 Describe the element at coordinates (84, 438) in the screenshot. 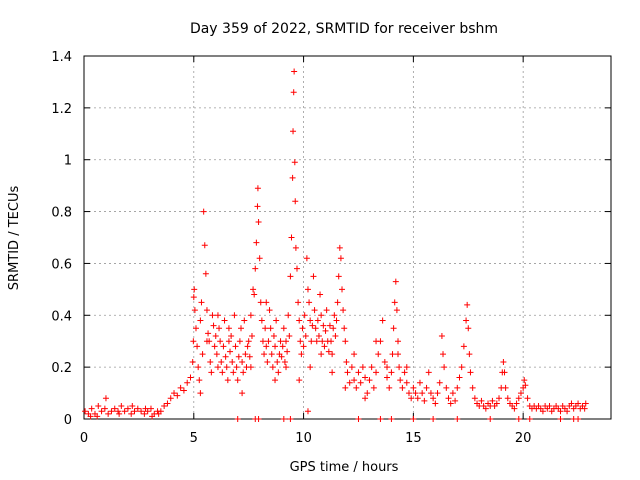

I see `x-tick-label: 0` at that location.